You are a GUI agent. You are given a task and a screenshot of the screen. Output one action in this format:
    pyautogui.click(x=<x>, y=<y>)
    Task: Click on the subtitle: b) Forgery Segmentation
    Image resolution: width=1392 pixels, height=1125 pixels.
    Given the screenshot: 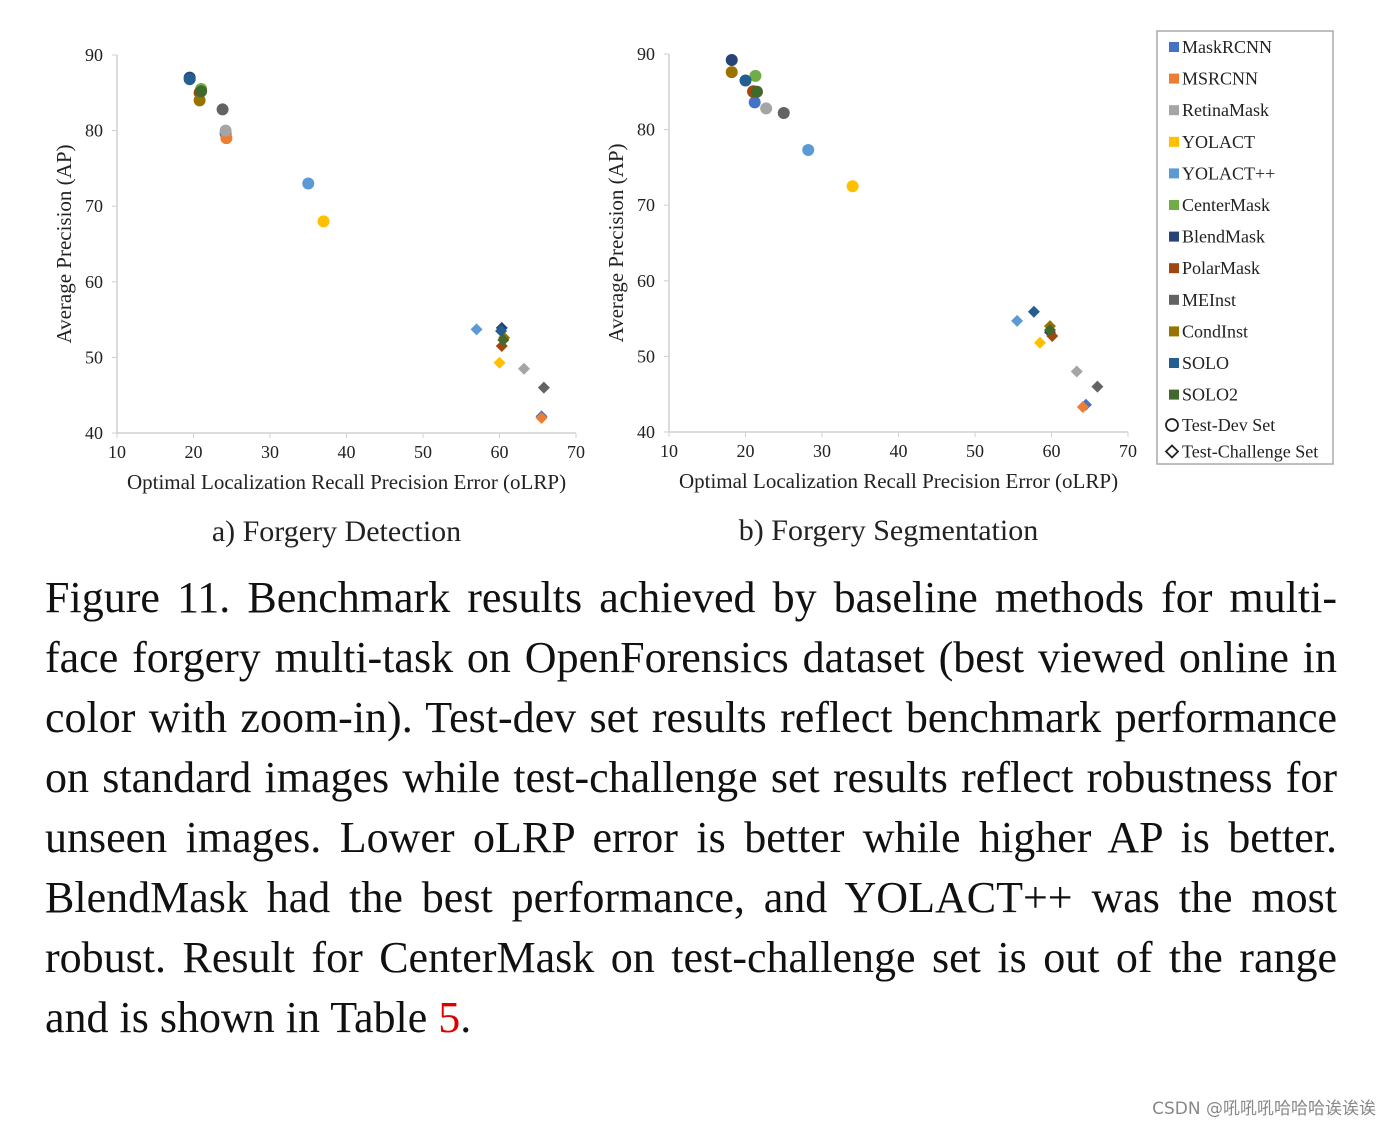 What is the action you would take?
    pyautogui.click(x=888, y=530)
    